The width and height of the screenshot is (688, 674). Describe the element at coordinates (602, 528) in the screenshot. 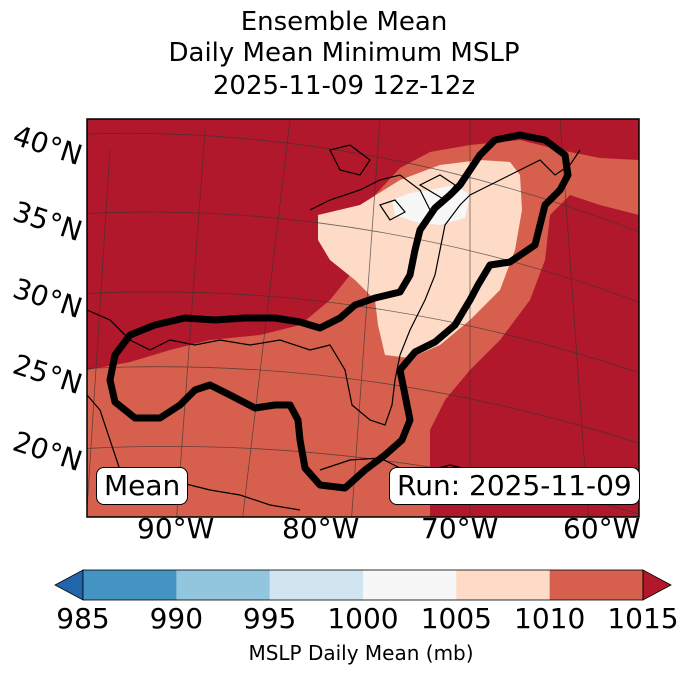

I see `lon-label-60: 60°W` at that location.